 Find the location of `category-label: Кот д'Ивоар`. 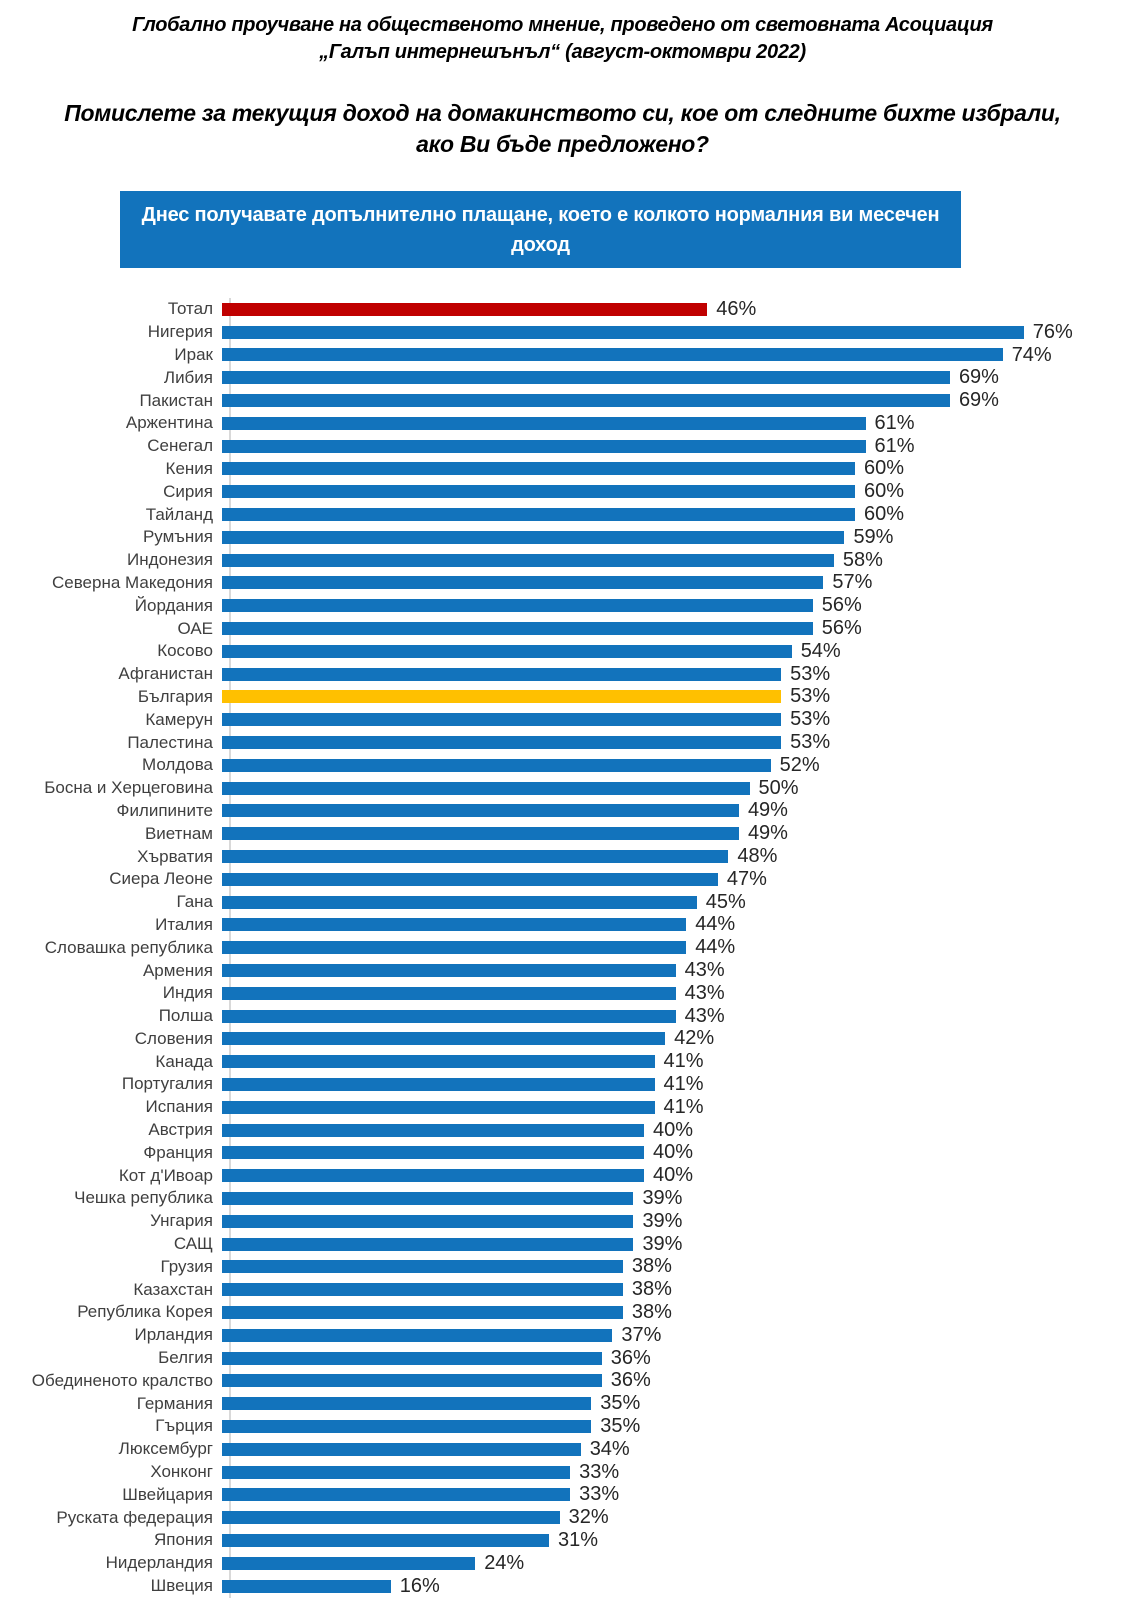

category-label: Кот д'Ивоар is located at coordinates (165, 1175).